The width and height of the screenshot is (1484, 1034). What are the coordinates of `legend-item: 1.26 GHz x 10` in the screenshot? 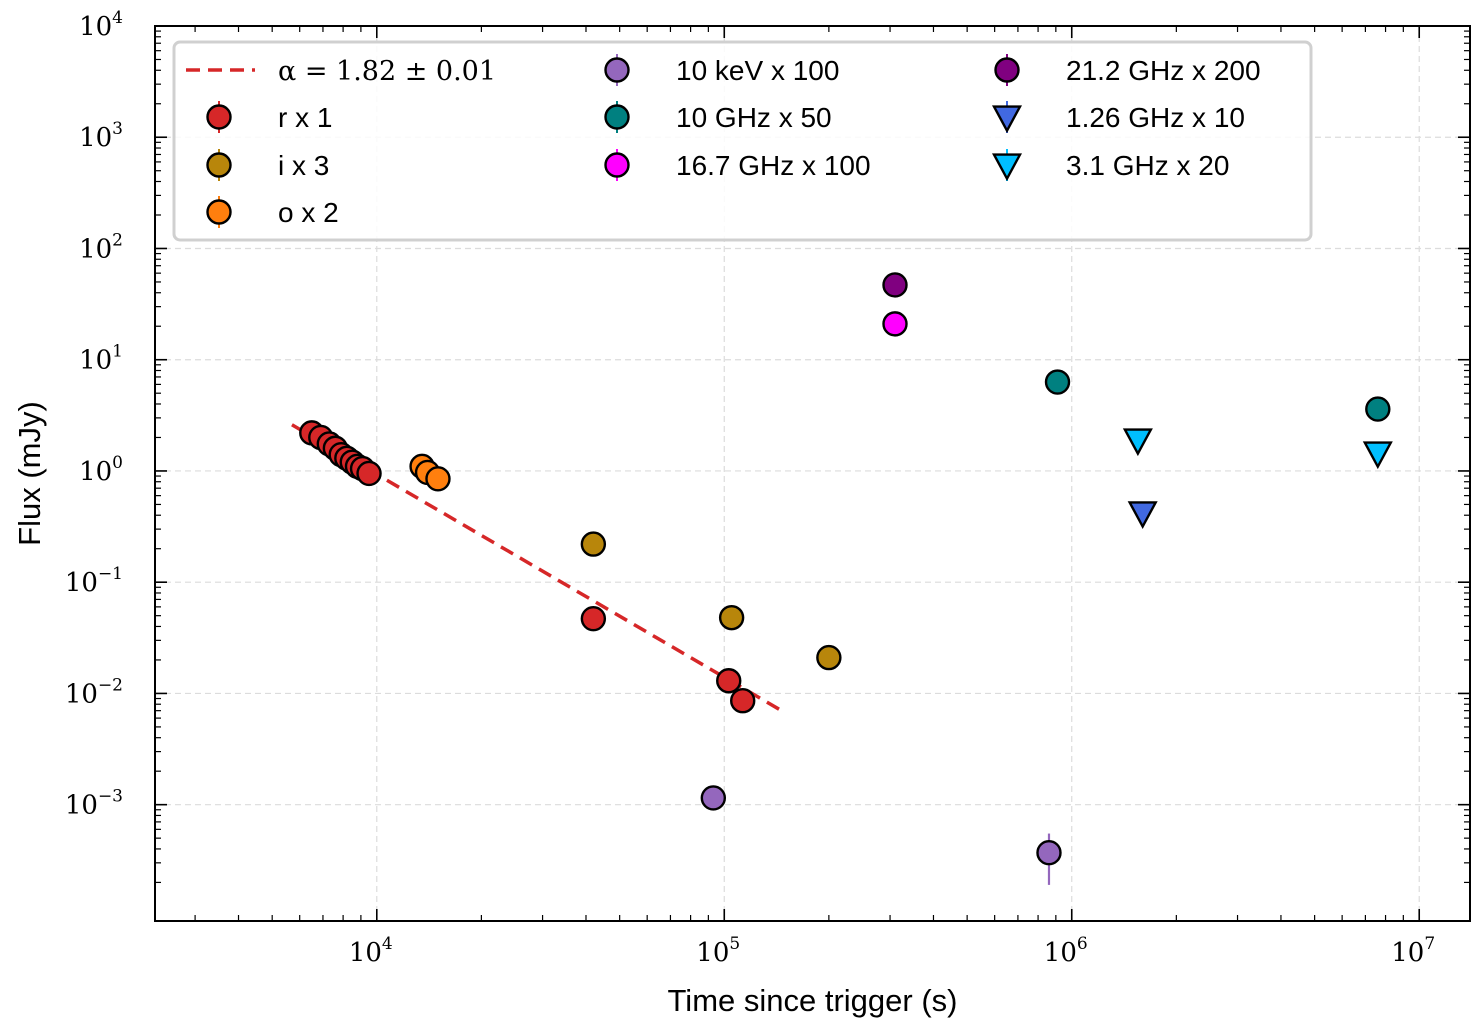 It's located at (1118, 117).